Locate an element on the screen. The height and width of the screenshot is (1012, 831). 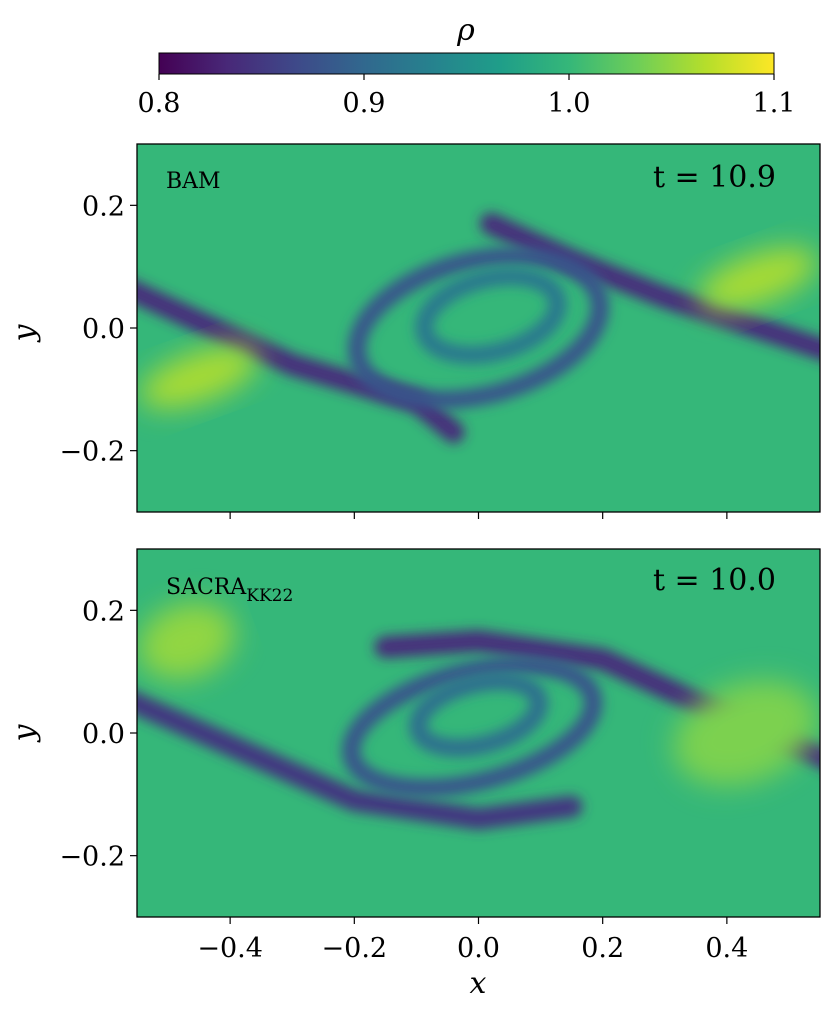
panel-sacra-ylabel: y is located at coordinates (24, 733).